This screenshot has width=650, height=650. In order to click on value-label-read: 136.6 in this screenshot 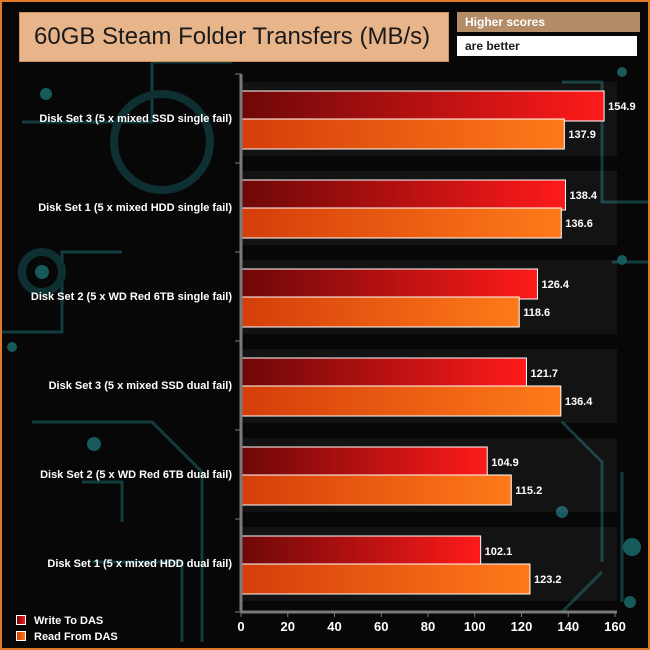, I will do `click(579, 224)`.